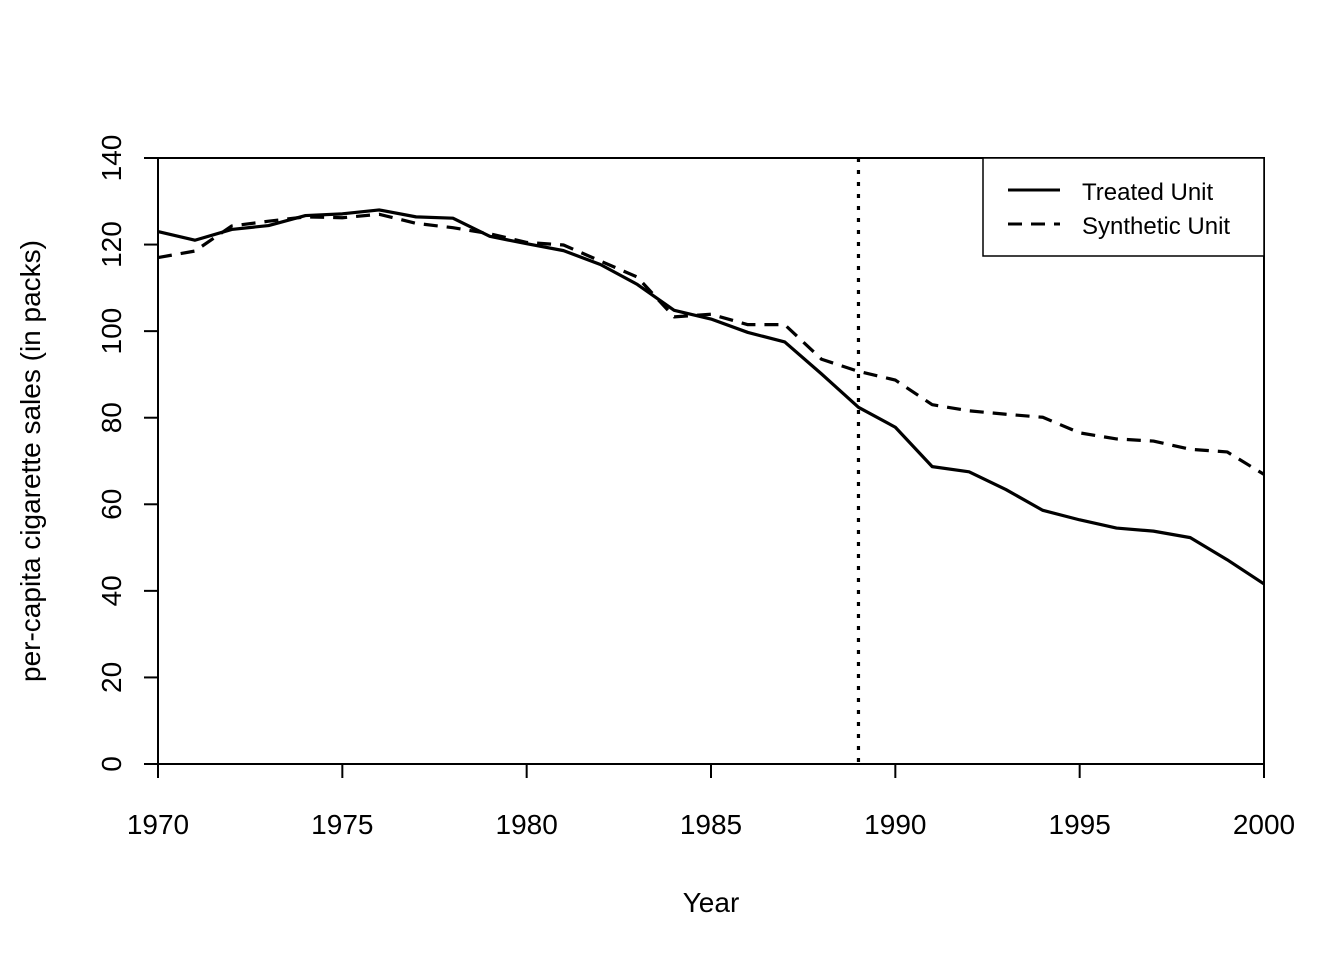 The height and width of the screenshot is (960, 1344). I want to click on y-tick-label: 20, so click(111, 677).